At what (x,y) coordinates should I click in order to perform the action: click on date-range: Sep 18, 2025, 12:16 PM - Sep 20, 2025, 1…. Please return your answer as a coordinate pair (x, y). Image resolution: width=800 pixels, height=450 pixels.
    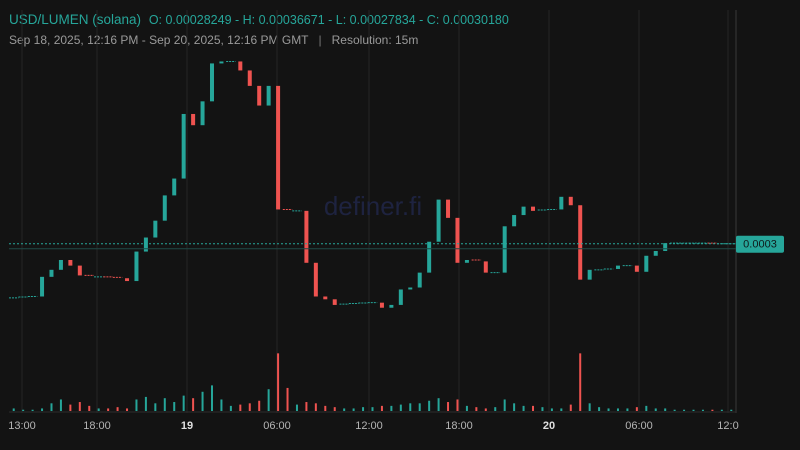
    Looking at the image, I should click on (159, 40).